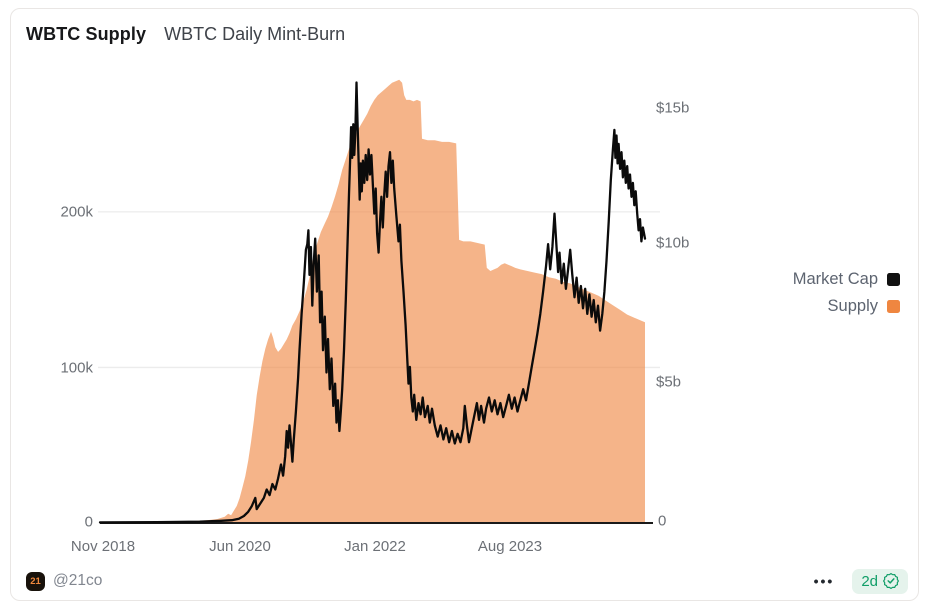 This screenshot has height=609, width=928. Describe the element at coordinates (375, 546) in the screenshot. I see `x-axis-tick-jan2022: Jan 2022` at that location.